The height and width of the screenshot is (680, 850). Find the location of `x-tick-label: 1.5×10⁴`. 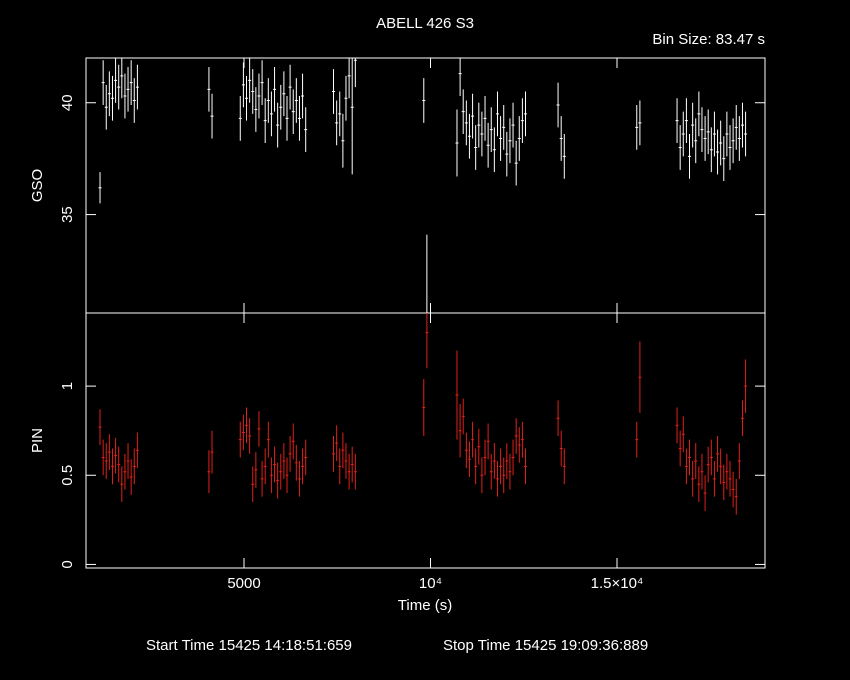

x-tick-label: 1.5×10⁴ is located at coordinates (617, 583).